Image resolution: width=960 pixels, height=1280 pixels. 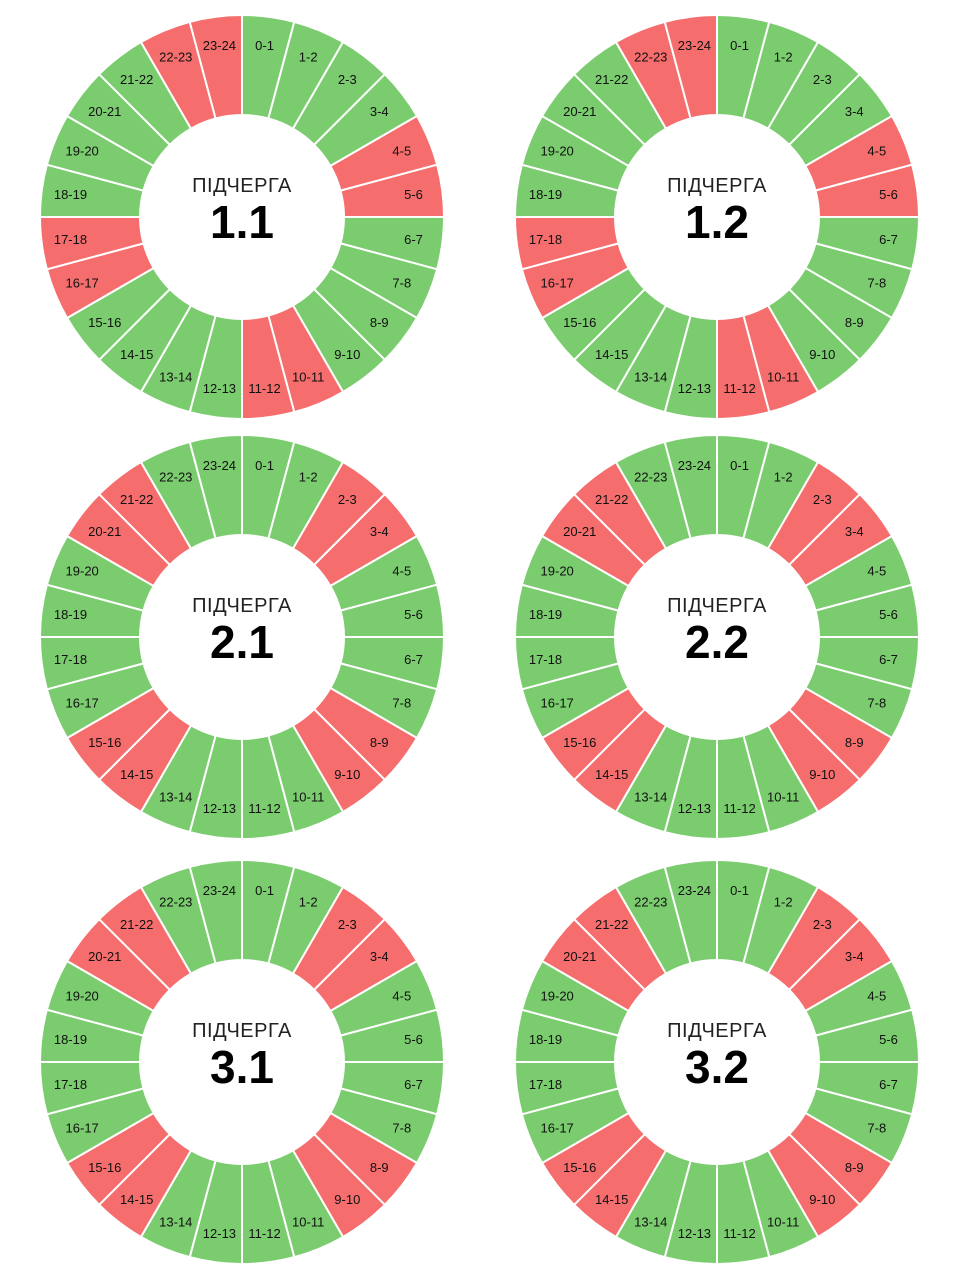 What do you see at coordinates (242, 1067) in the screenshot?
I see `queue-number: 3.1` at bounding box center [242, 1067].